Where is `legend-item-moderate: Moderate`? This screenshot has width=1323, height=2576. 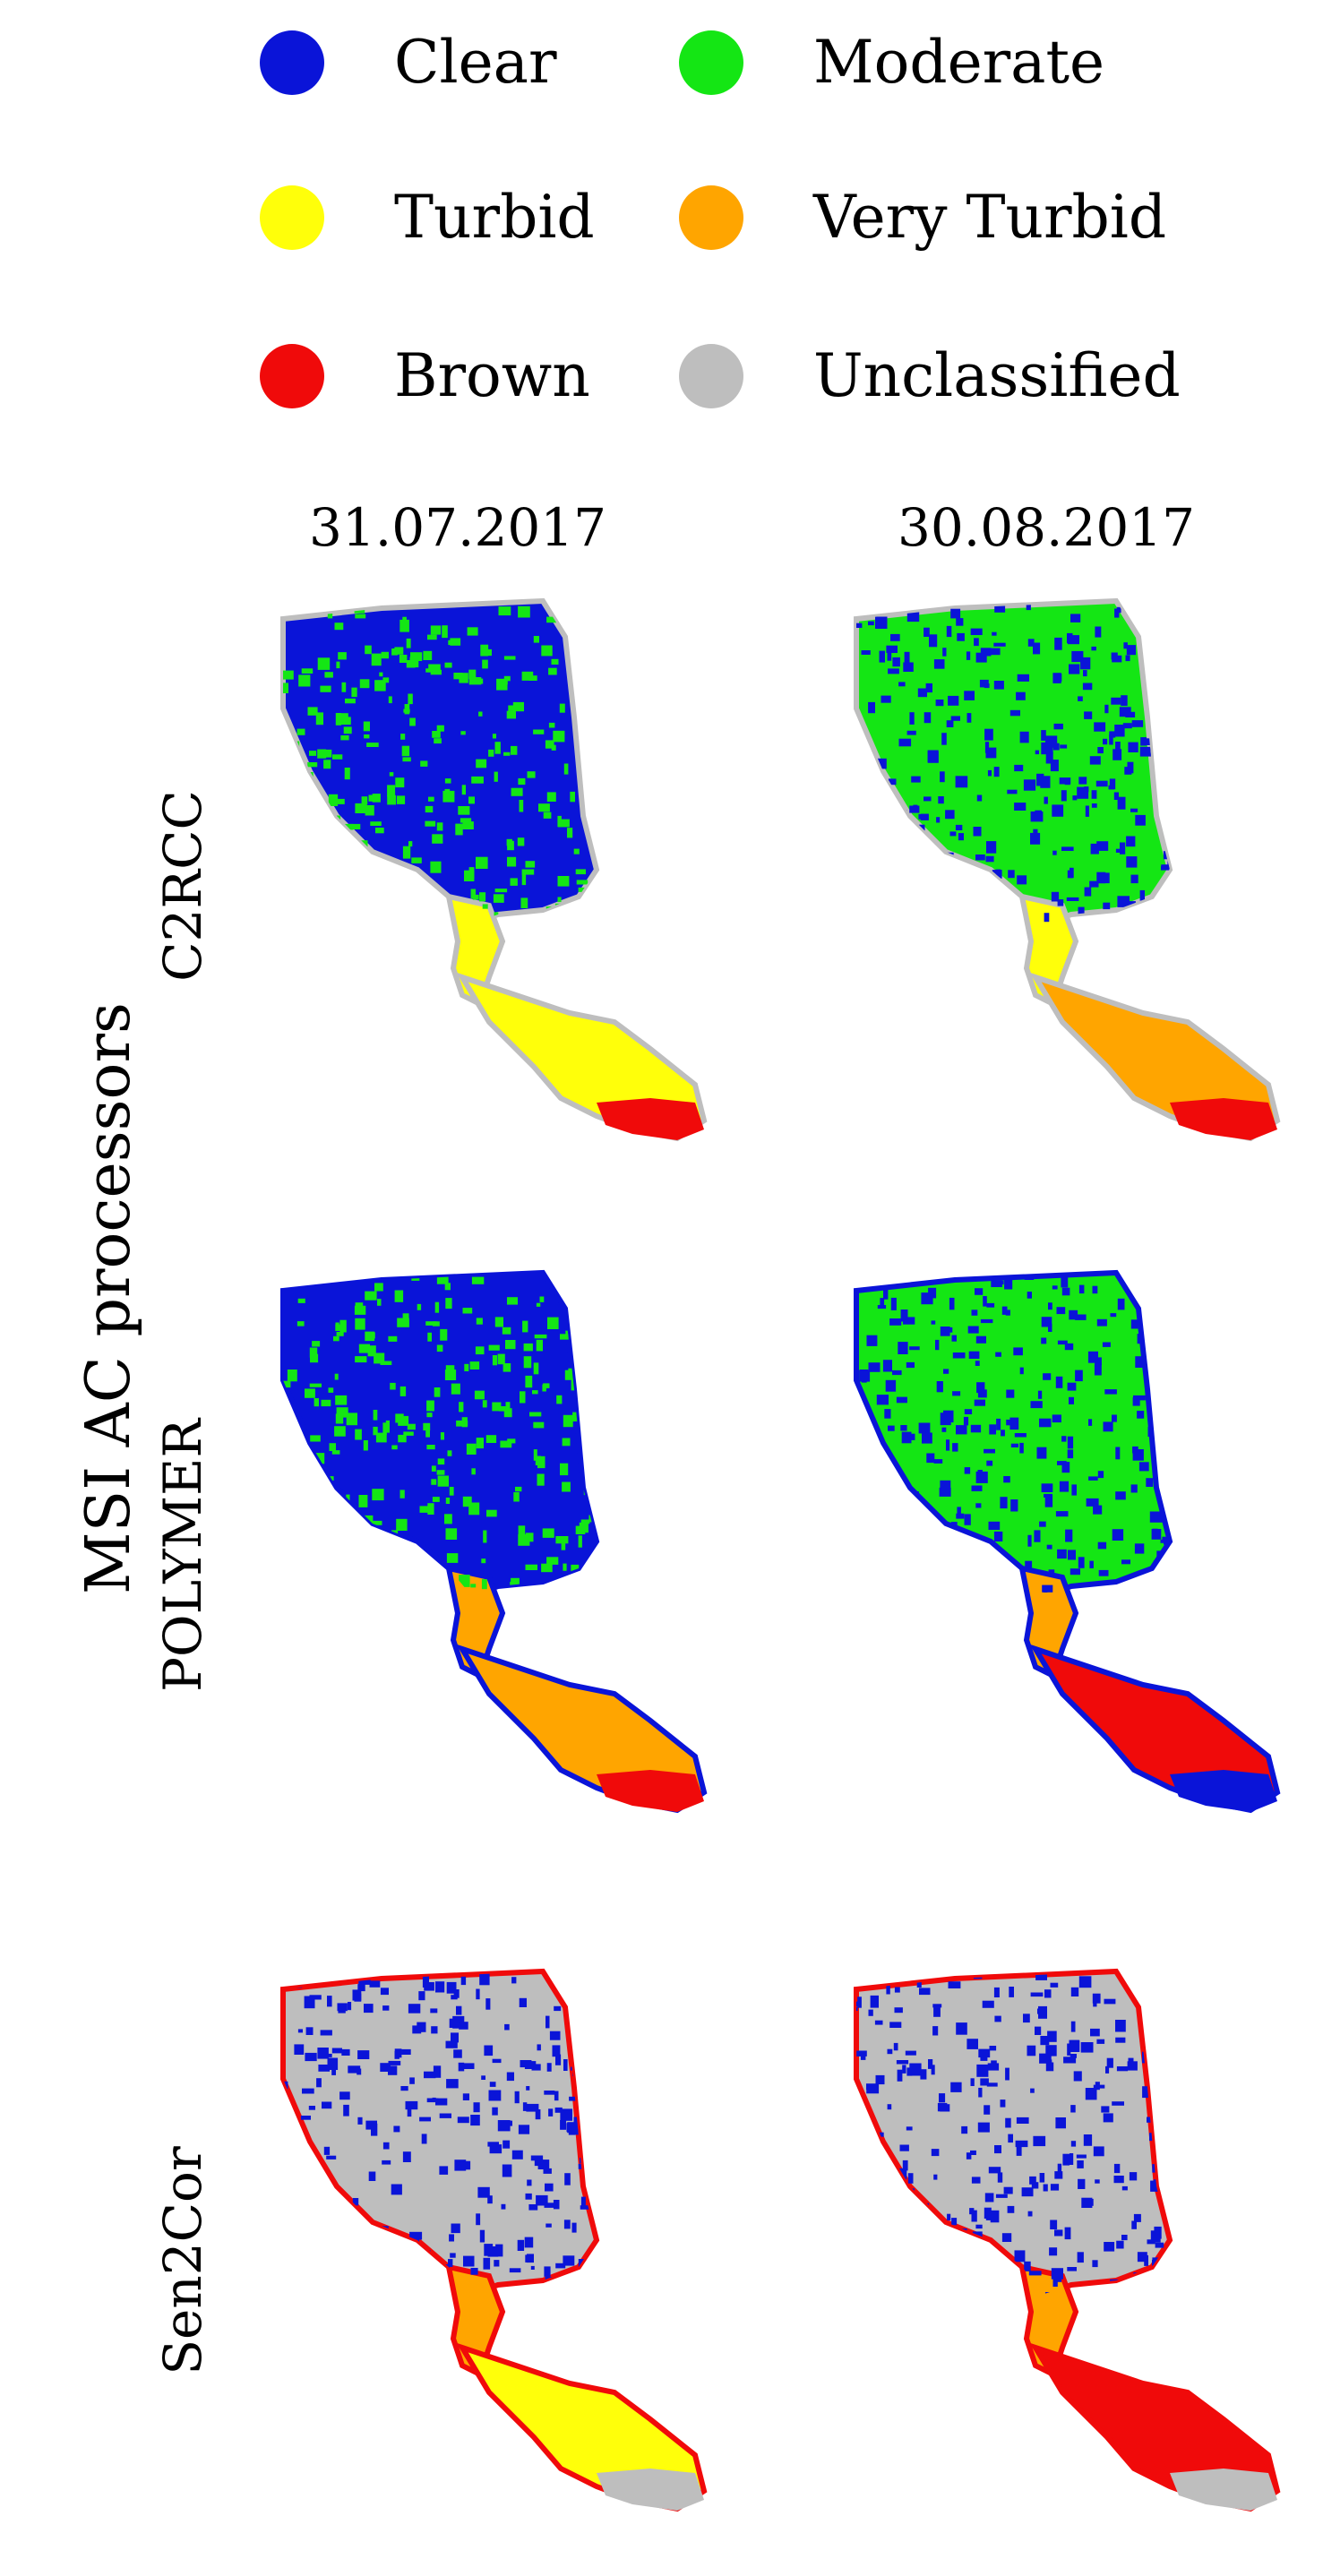 legend-item-moderate: Moderate is located at coordinates (892, 62).